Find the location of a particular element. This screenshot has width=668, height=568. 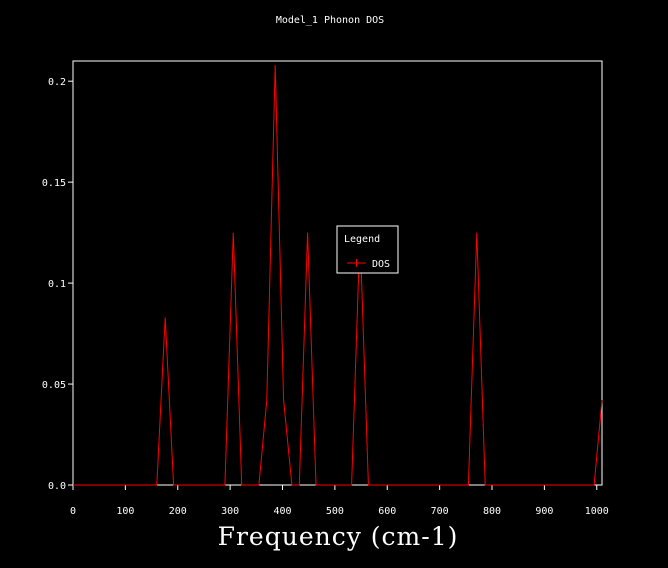

x-tick-label: 1000 is located at coordinates (597, 511).